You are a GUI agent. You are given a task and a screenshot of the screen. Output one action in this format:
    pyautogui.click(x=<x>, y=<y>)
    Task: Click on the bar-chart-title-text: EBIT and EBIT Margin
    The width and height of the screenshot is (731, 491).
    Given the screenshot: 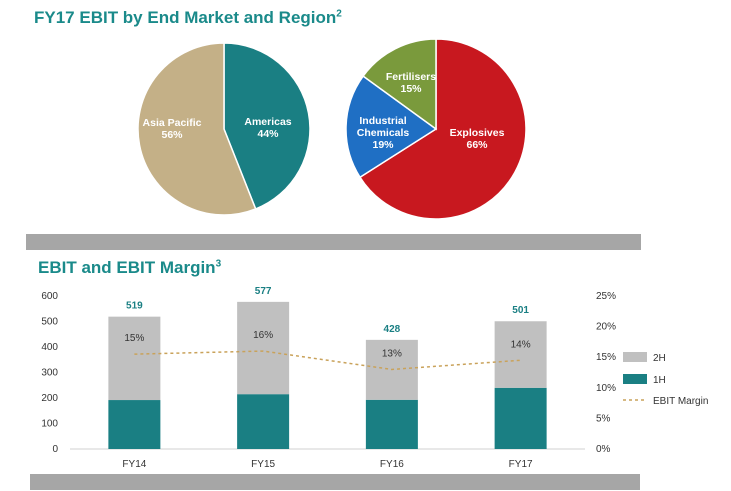 What is the action you would take?
    pyautogui.click(x=127, y=267)
    